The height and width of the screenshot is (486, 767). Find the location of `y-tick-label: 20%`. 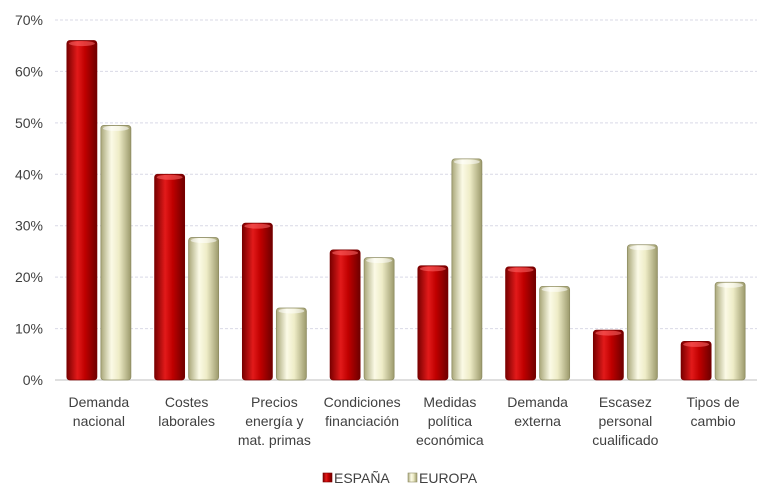

y-tick-label: 20% is located at coordinates (29, 277).